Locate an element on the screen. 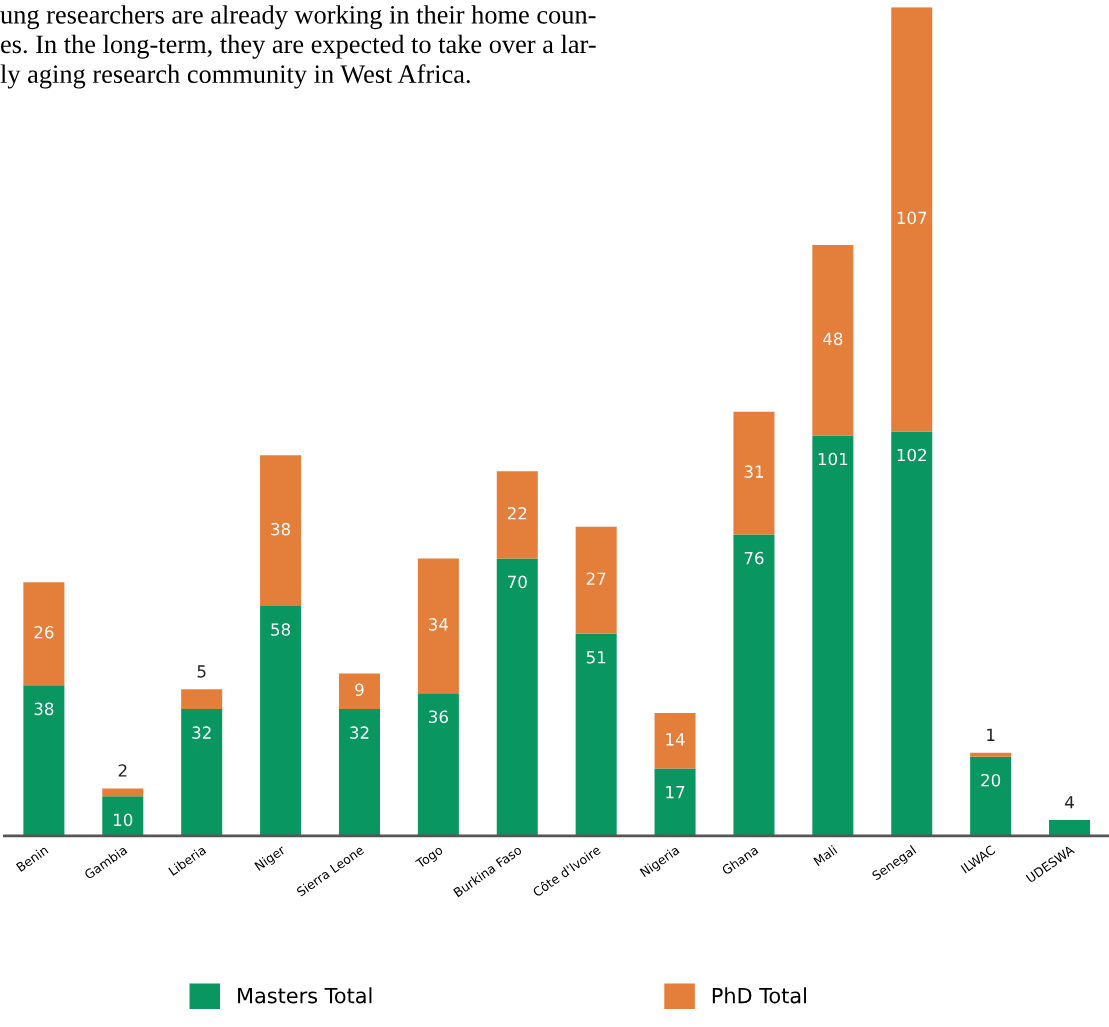 This screenshot has width=1109, height=1027. data-label: 70 is located at coordinates (517, 582).